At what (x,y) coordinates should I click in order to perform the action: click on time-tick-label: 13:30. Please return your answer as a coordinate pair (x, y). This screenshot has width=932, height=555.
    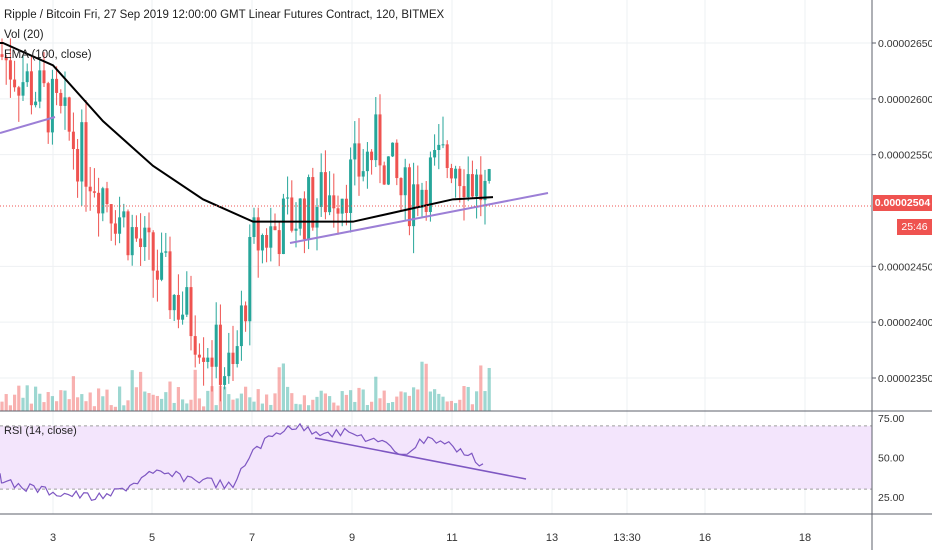
    Looking at the image, I should click on (627, 538).